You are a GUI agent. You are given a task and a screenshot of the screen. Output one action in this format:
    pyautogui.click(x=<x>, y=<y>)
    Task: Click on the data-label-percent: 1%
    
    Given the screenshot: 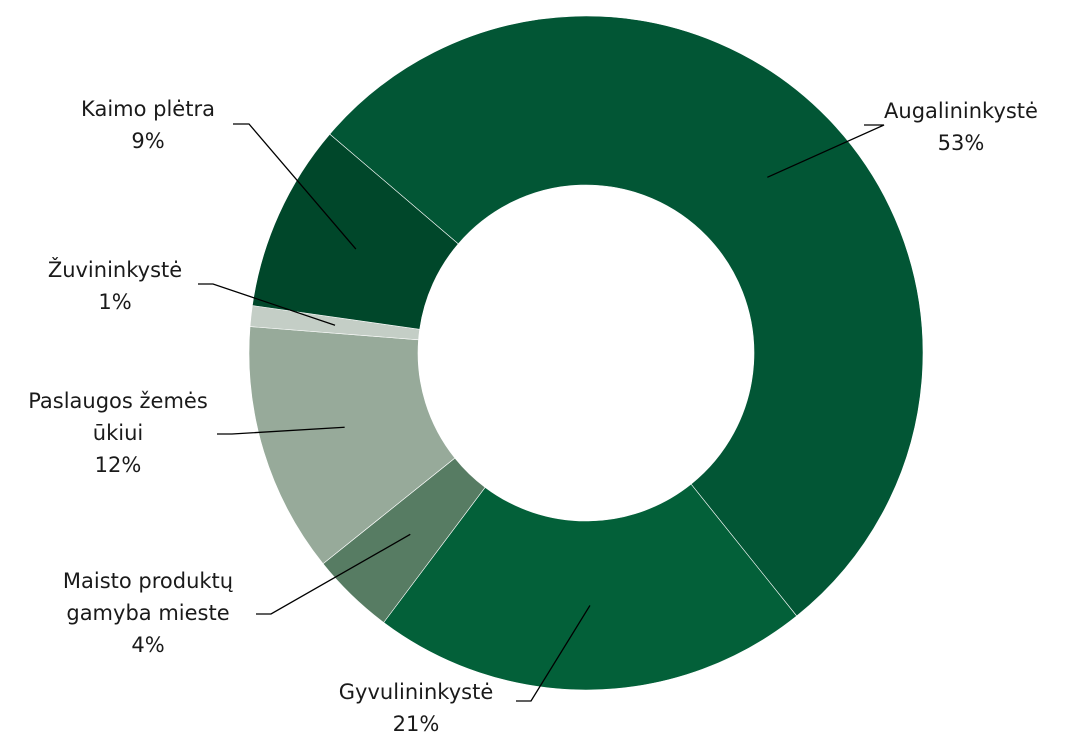 What is the action you would take?
    pyautogui.click(x=114, y=302)
    